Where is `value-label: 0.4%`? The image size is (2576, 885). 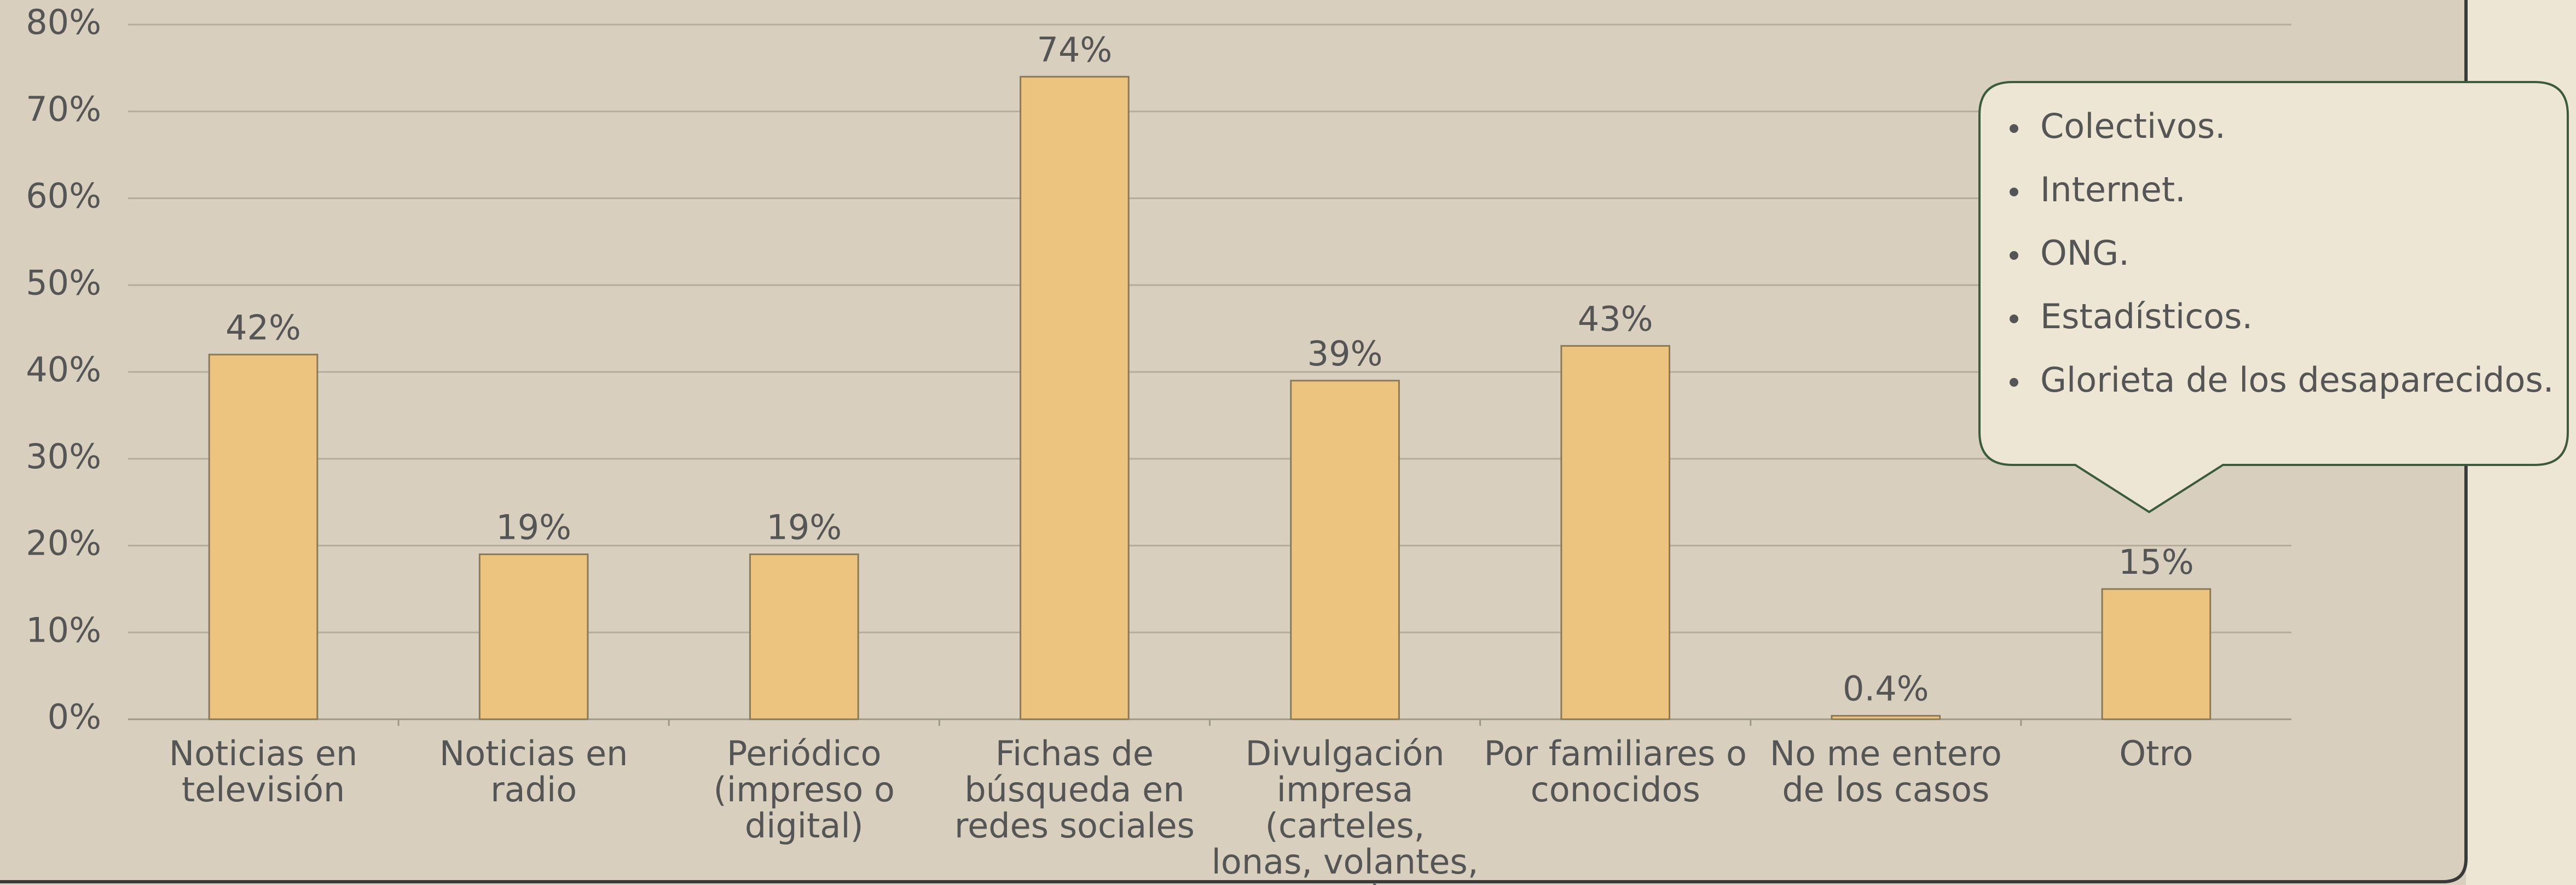 value-label: 0.4% is located at coordinates (1886, 689).